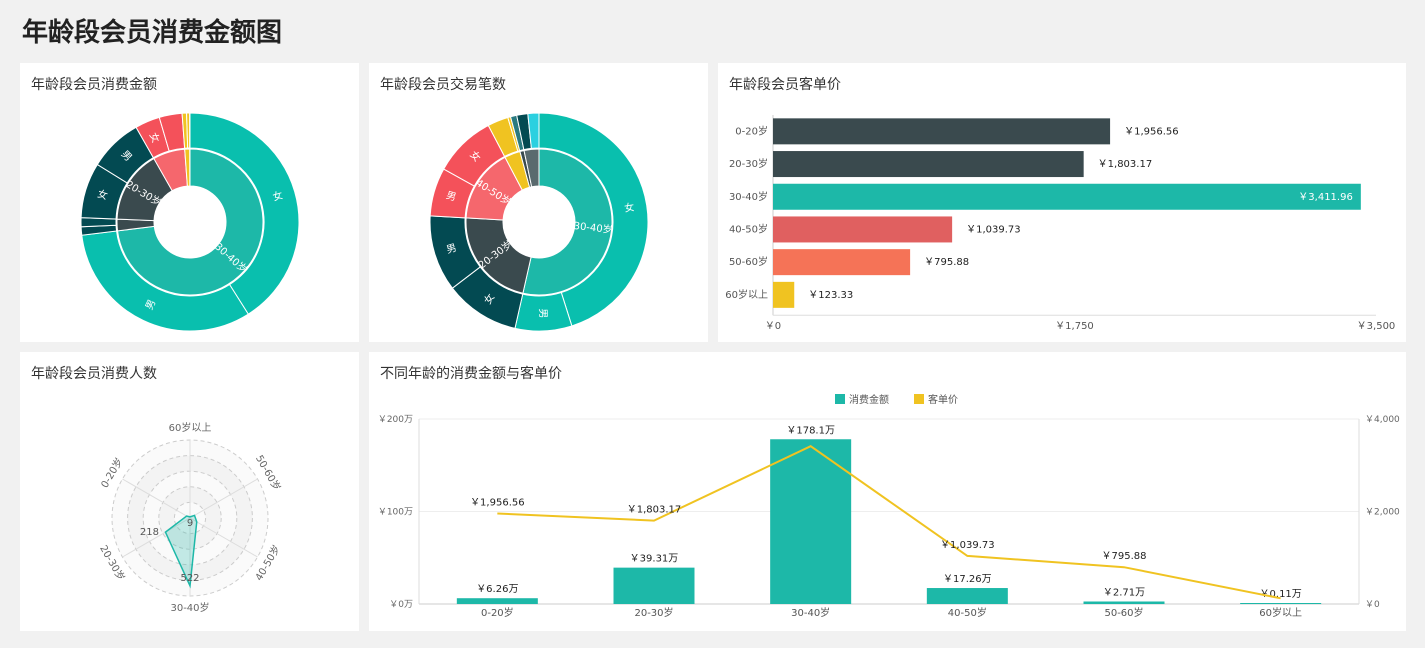  Describe the element at coordinates (746, 294) in the screenshot. I see `y-tick-label: 60岁以上` at that location.